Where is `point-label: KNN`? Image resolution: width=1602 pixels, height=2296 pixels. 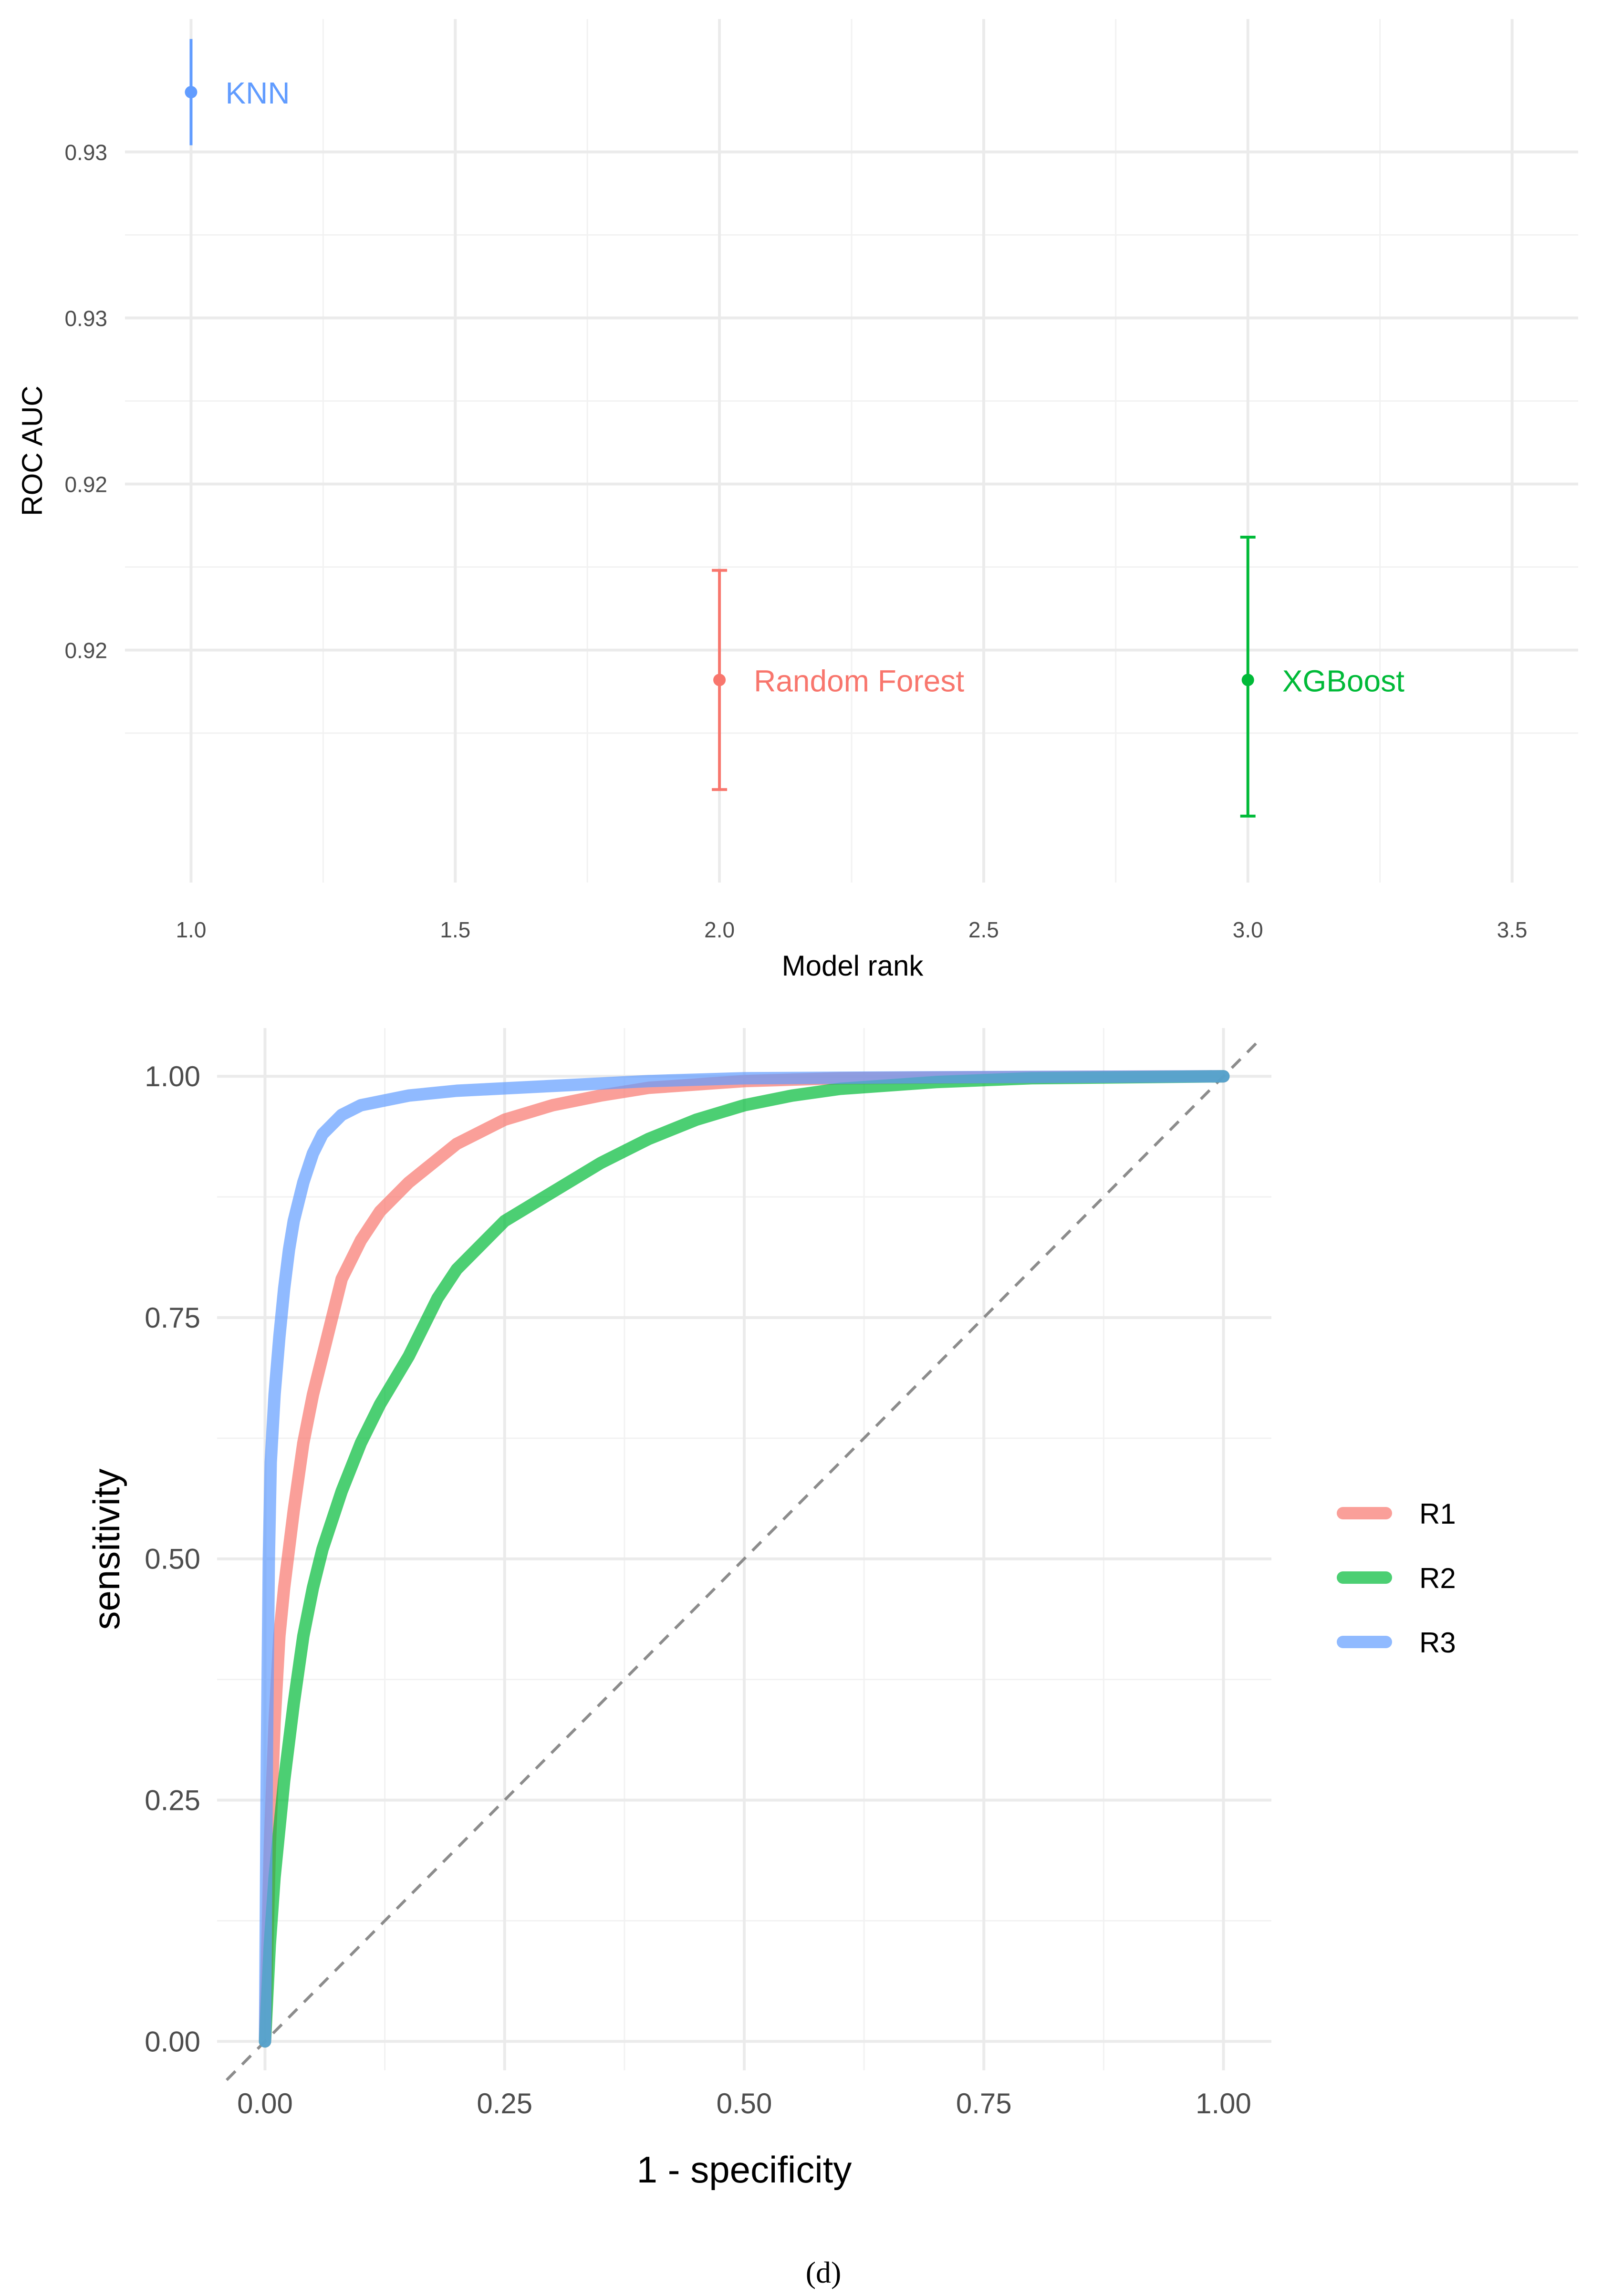 point-label: KNN is located at coordinates (257, 93).